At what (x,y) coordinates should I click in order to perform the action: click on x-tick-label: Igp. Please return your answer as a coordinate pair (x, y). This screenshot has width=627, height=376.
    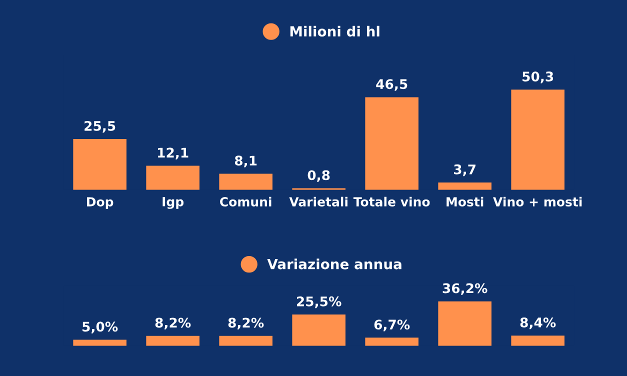
    Looking at the image, I should click on (173, 203).